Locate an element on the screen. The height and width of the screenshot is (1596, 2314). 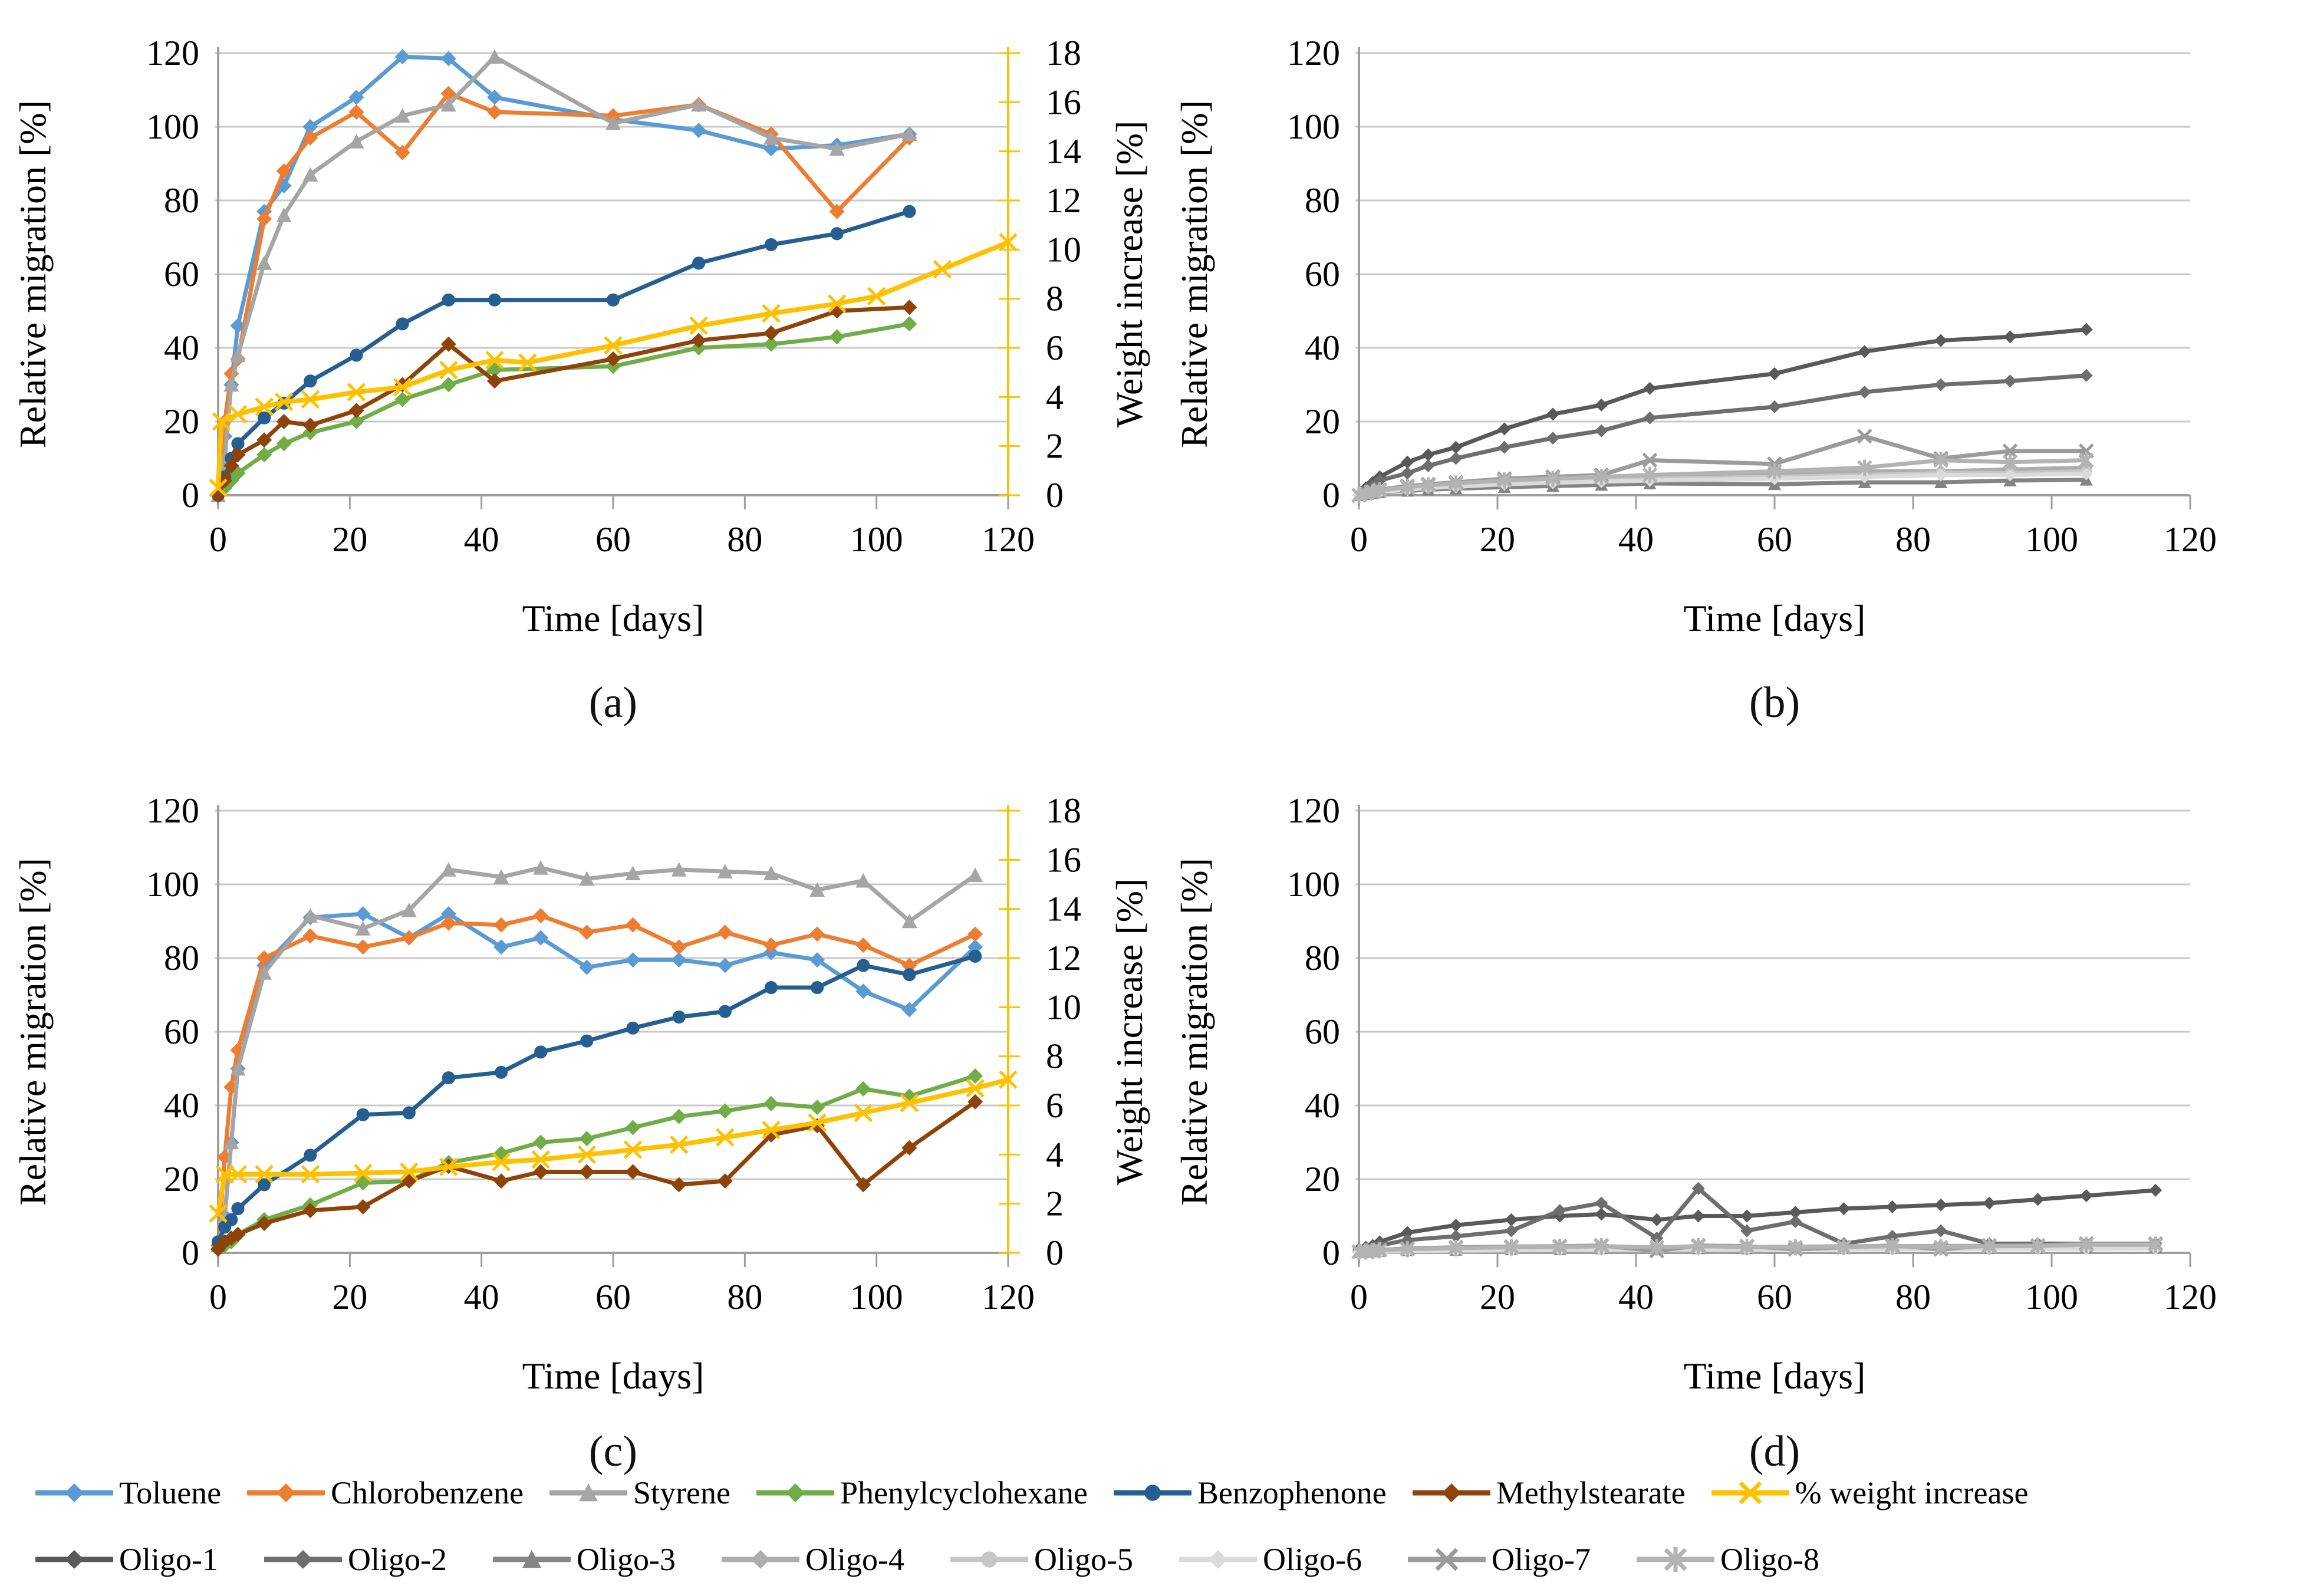
series-methylstearate is located at coordinates (563, 401).